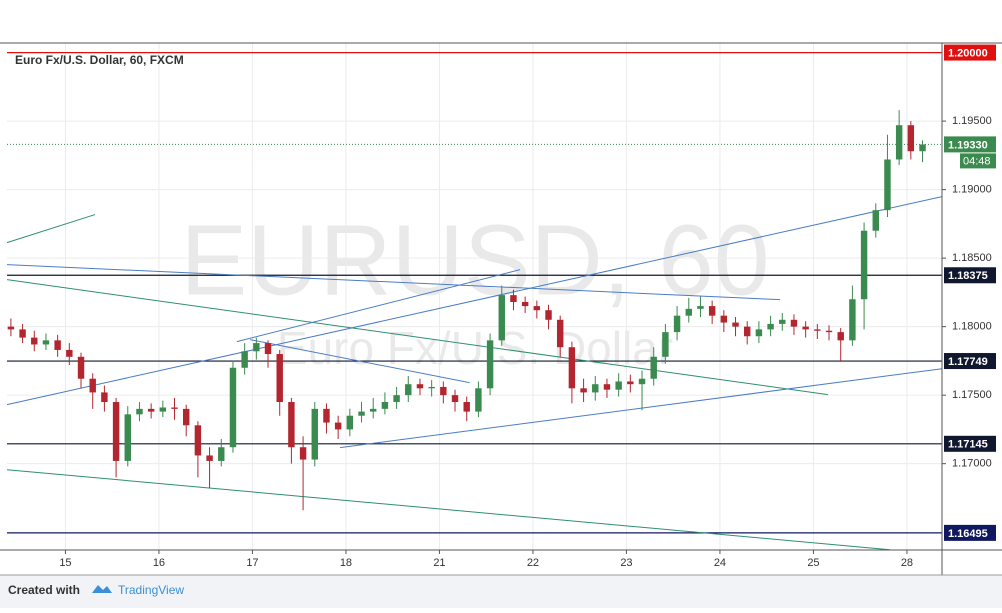  I want to click on level-label: 1.18375, so click(968, 276).